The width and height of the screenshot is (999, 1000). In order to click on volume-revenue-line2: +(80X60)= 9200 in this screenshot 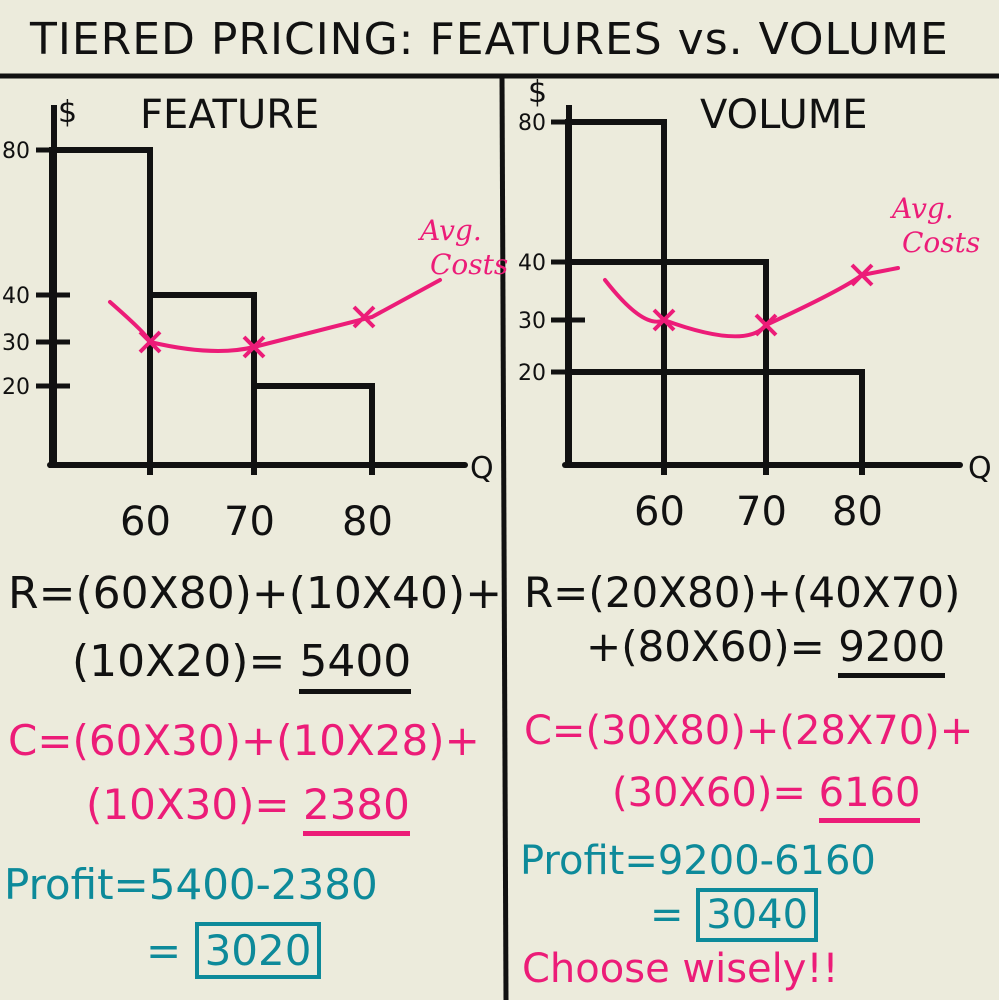, I will do `click(766, 650)`.